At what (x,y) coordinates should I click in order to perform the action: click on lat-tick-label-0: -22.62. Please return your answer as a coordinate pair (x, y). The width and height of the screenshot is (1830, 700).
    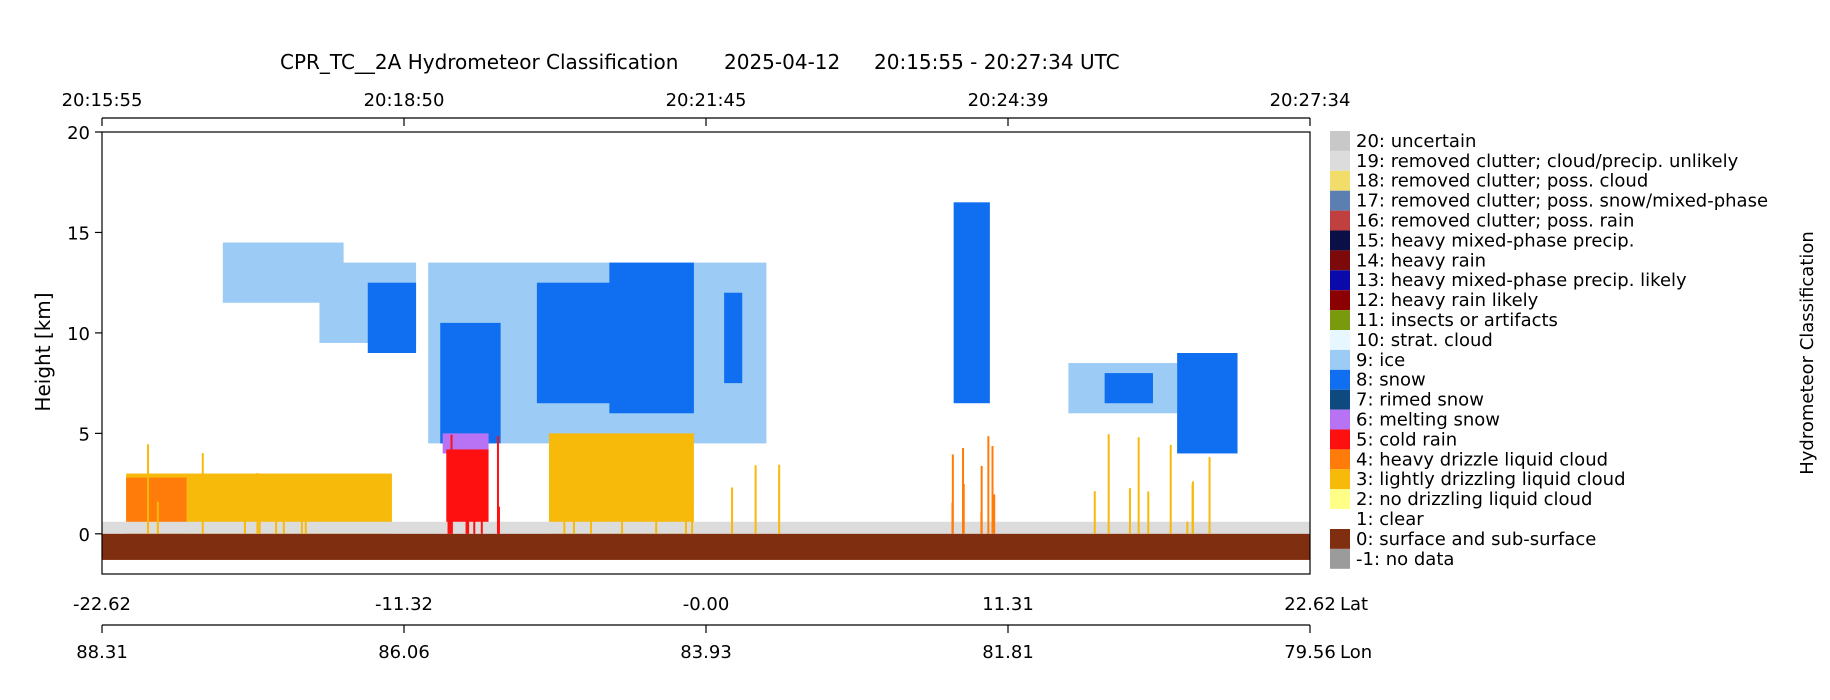
    Looking at the image, I should click on (102, 604).